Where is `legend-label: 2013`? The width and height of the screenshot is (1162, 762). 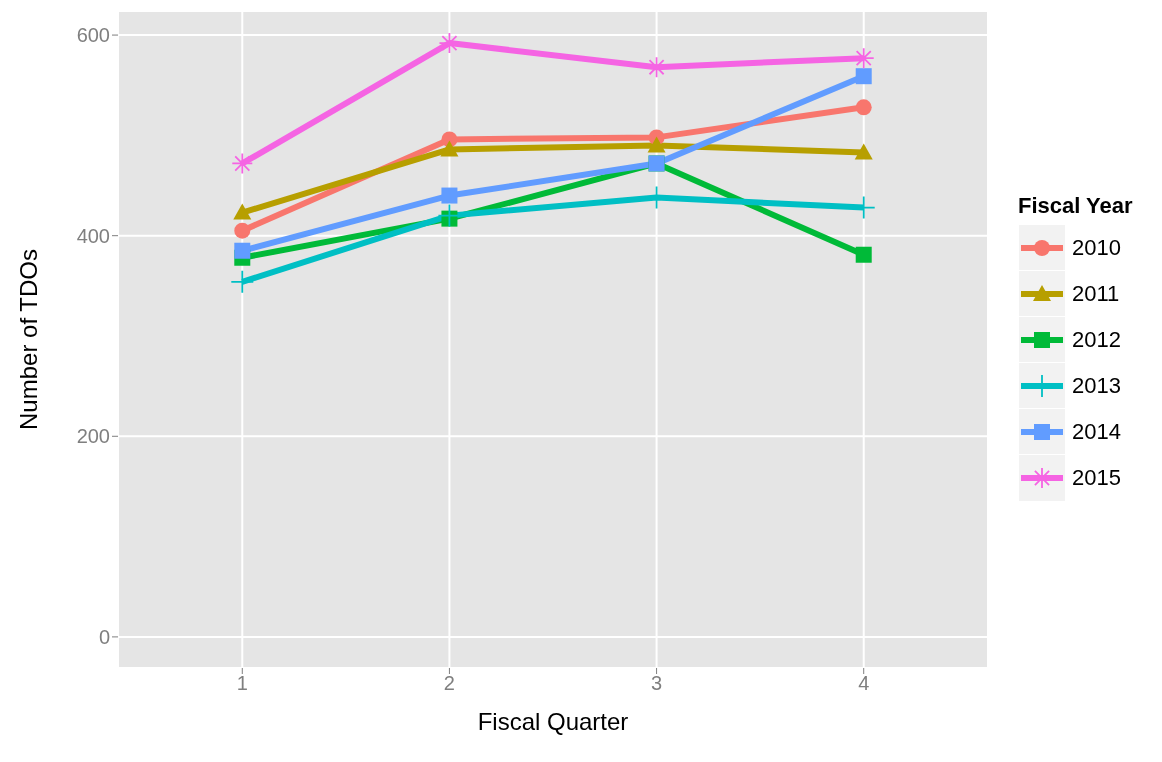
legend-label: 2013 is located at coordinates (1096, 386).